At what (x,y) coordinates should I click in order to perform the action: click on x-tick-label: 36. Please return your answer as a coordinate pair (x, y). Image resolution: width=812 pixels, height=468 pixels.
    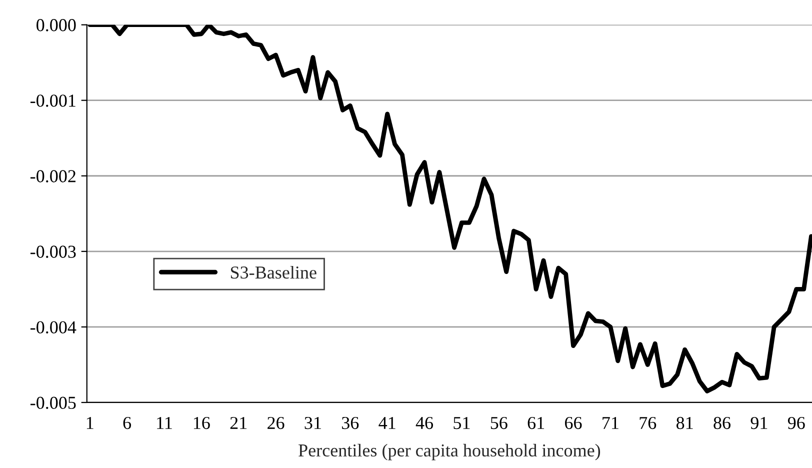
    Looking at the image, I should click on (350, 423).